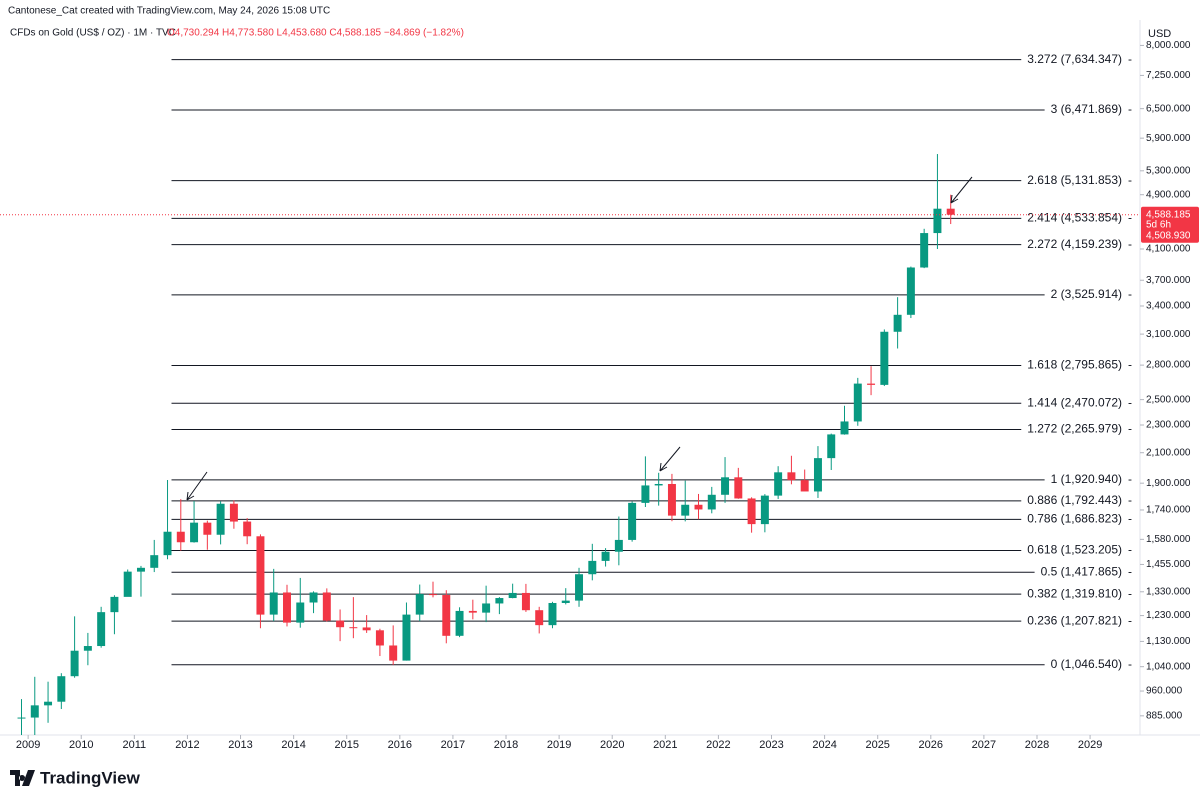 Image resolution: width=1200 pixels, height=802 pixels. I want to click on x-tick-label: 2022, so click(718, 745).